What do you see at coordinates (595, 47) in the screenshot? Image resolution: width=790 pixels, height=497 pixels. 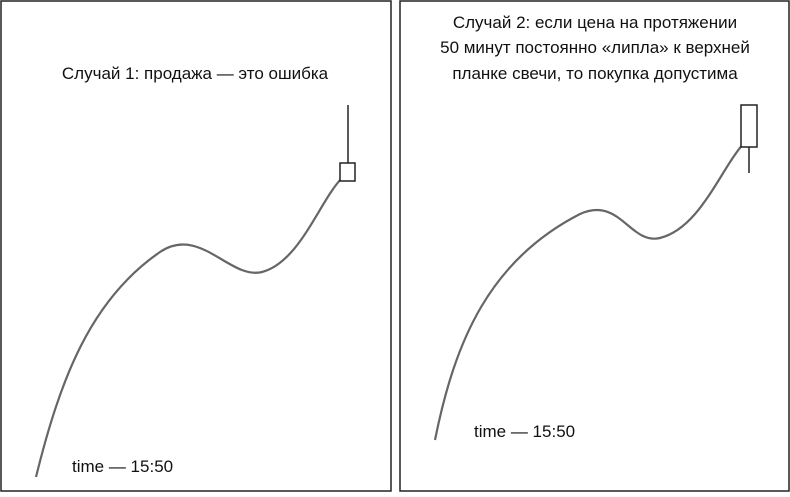 I see `panel-title: 50 минут постоянно «липла» к верхней` at bounding box center [595, 47].